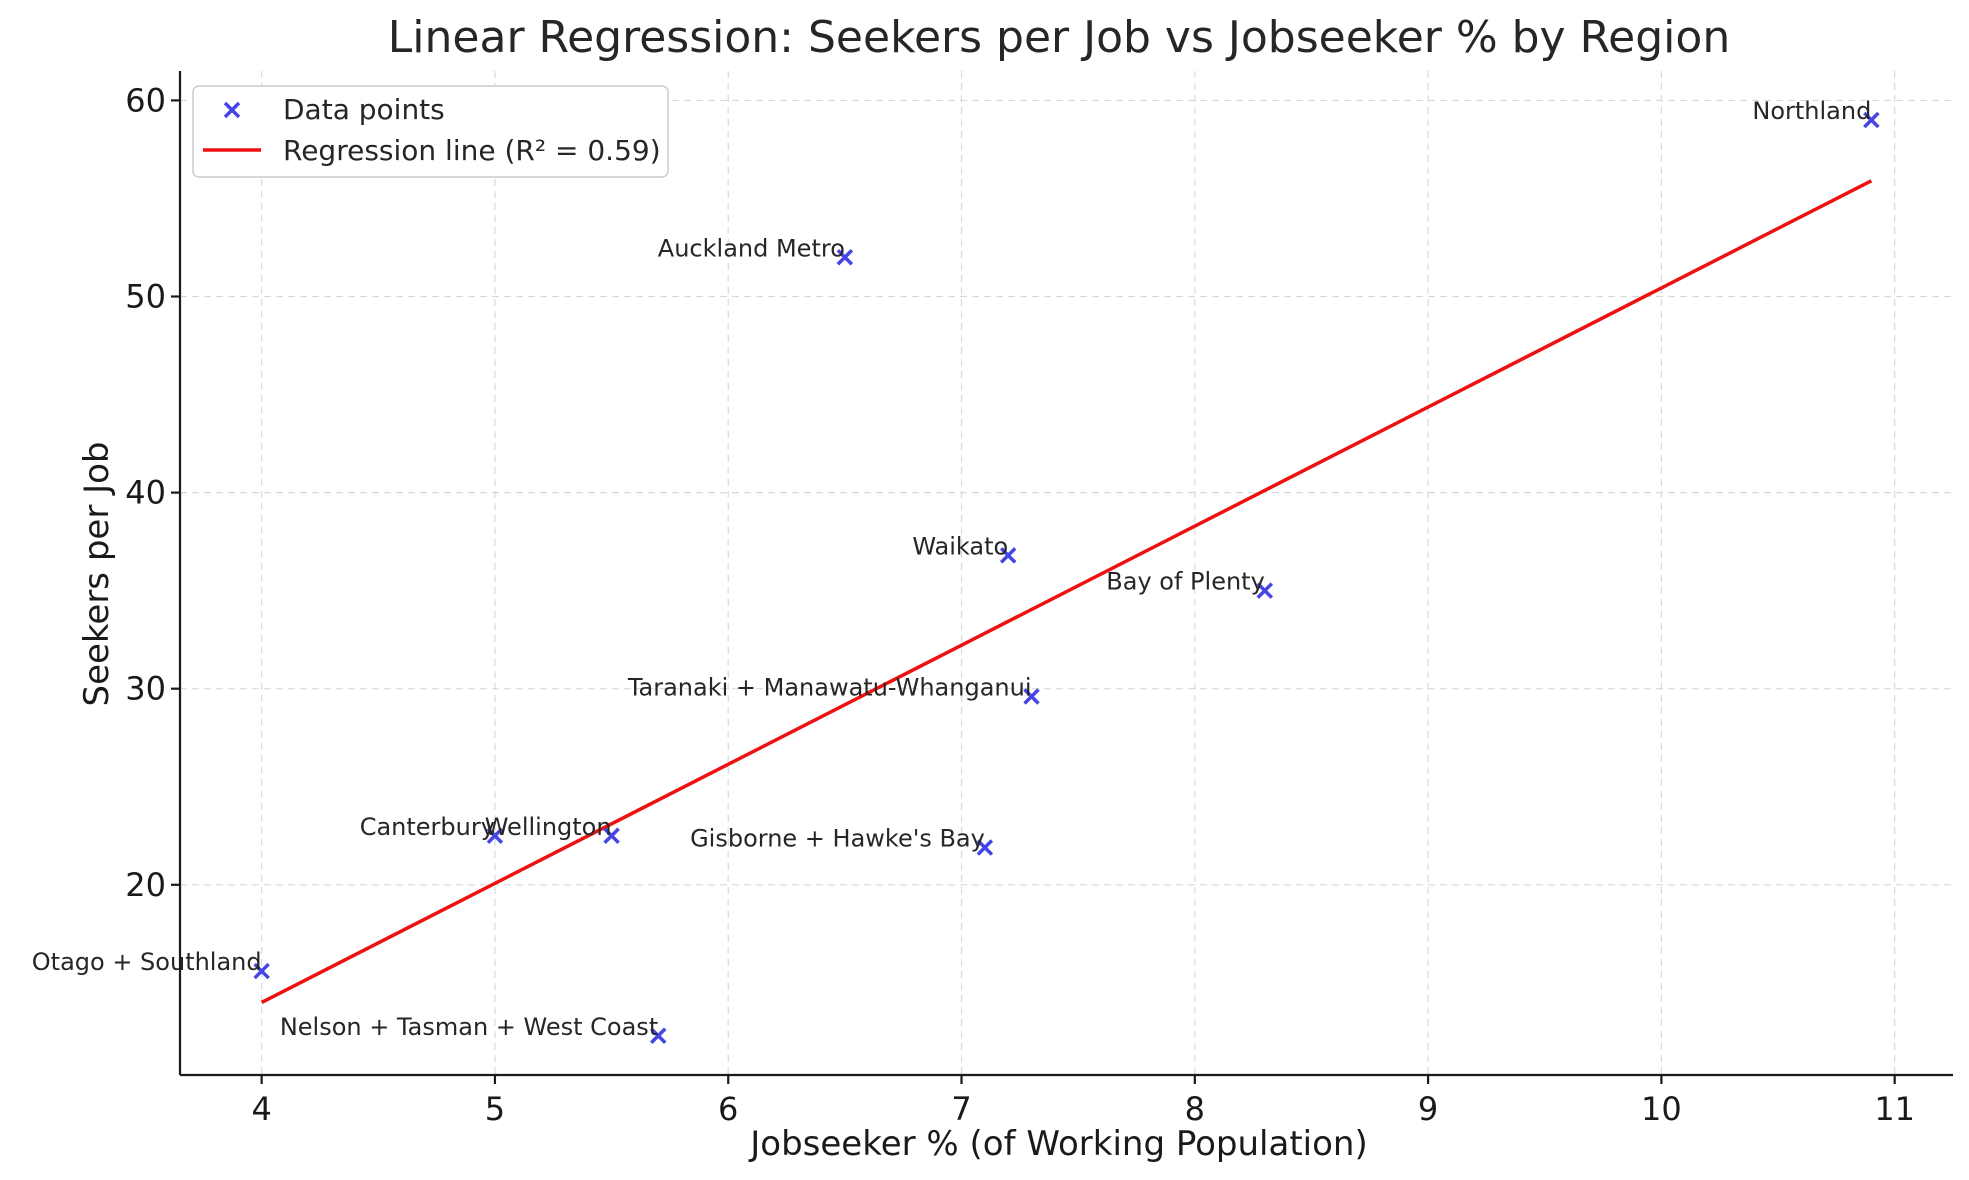 The height and width of the screenshot is (1180, 1969). What do you see at coordinates (1661, 1109) in the screenshot?
I see `x-tick-label: 10` at bounding box center [1661, 1109].